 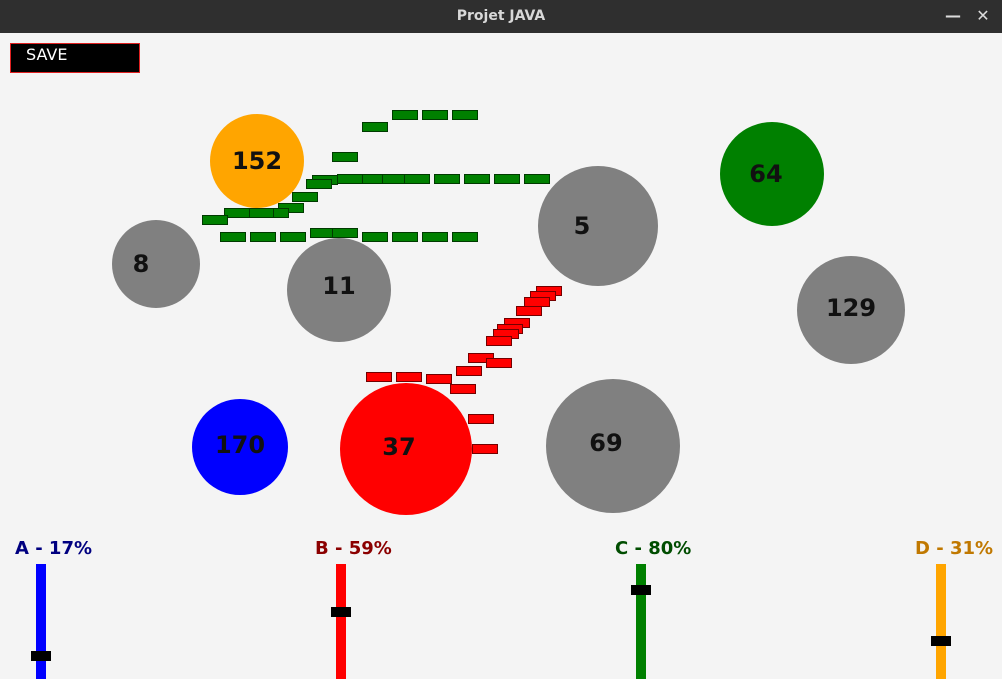 I want to click on player-b-label: B - 59%, so click(x=353, y=548).